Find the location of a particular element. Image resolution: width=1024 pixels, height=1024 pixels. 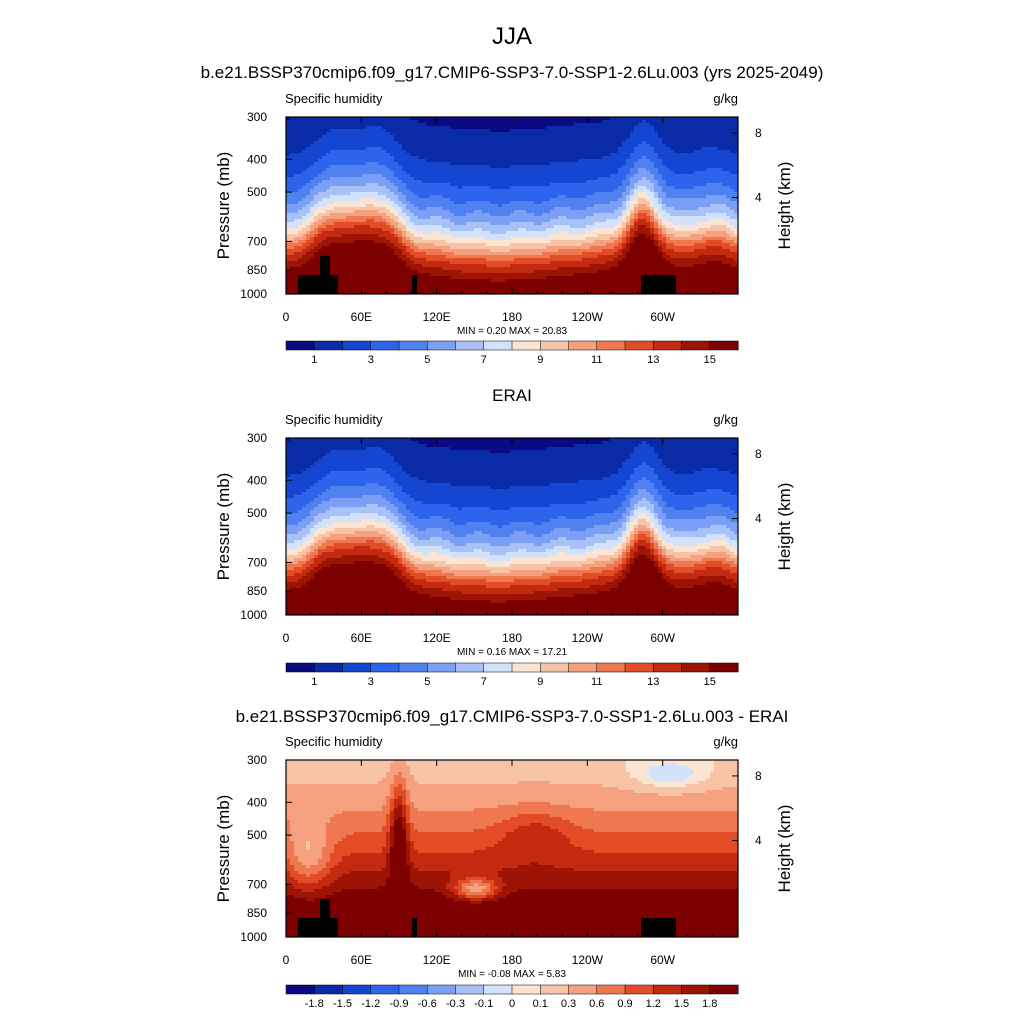

contour-field is located at coordinates (512, 206).